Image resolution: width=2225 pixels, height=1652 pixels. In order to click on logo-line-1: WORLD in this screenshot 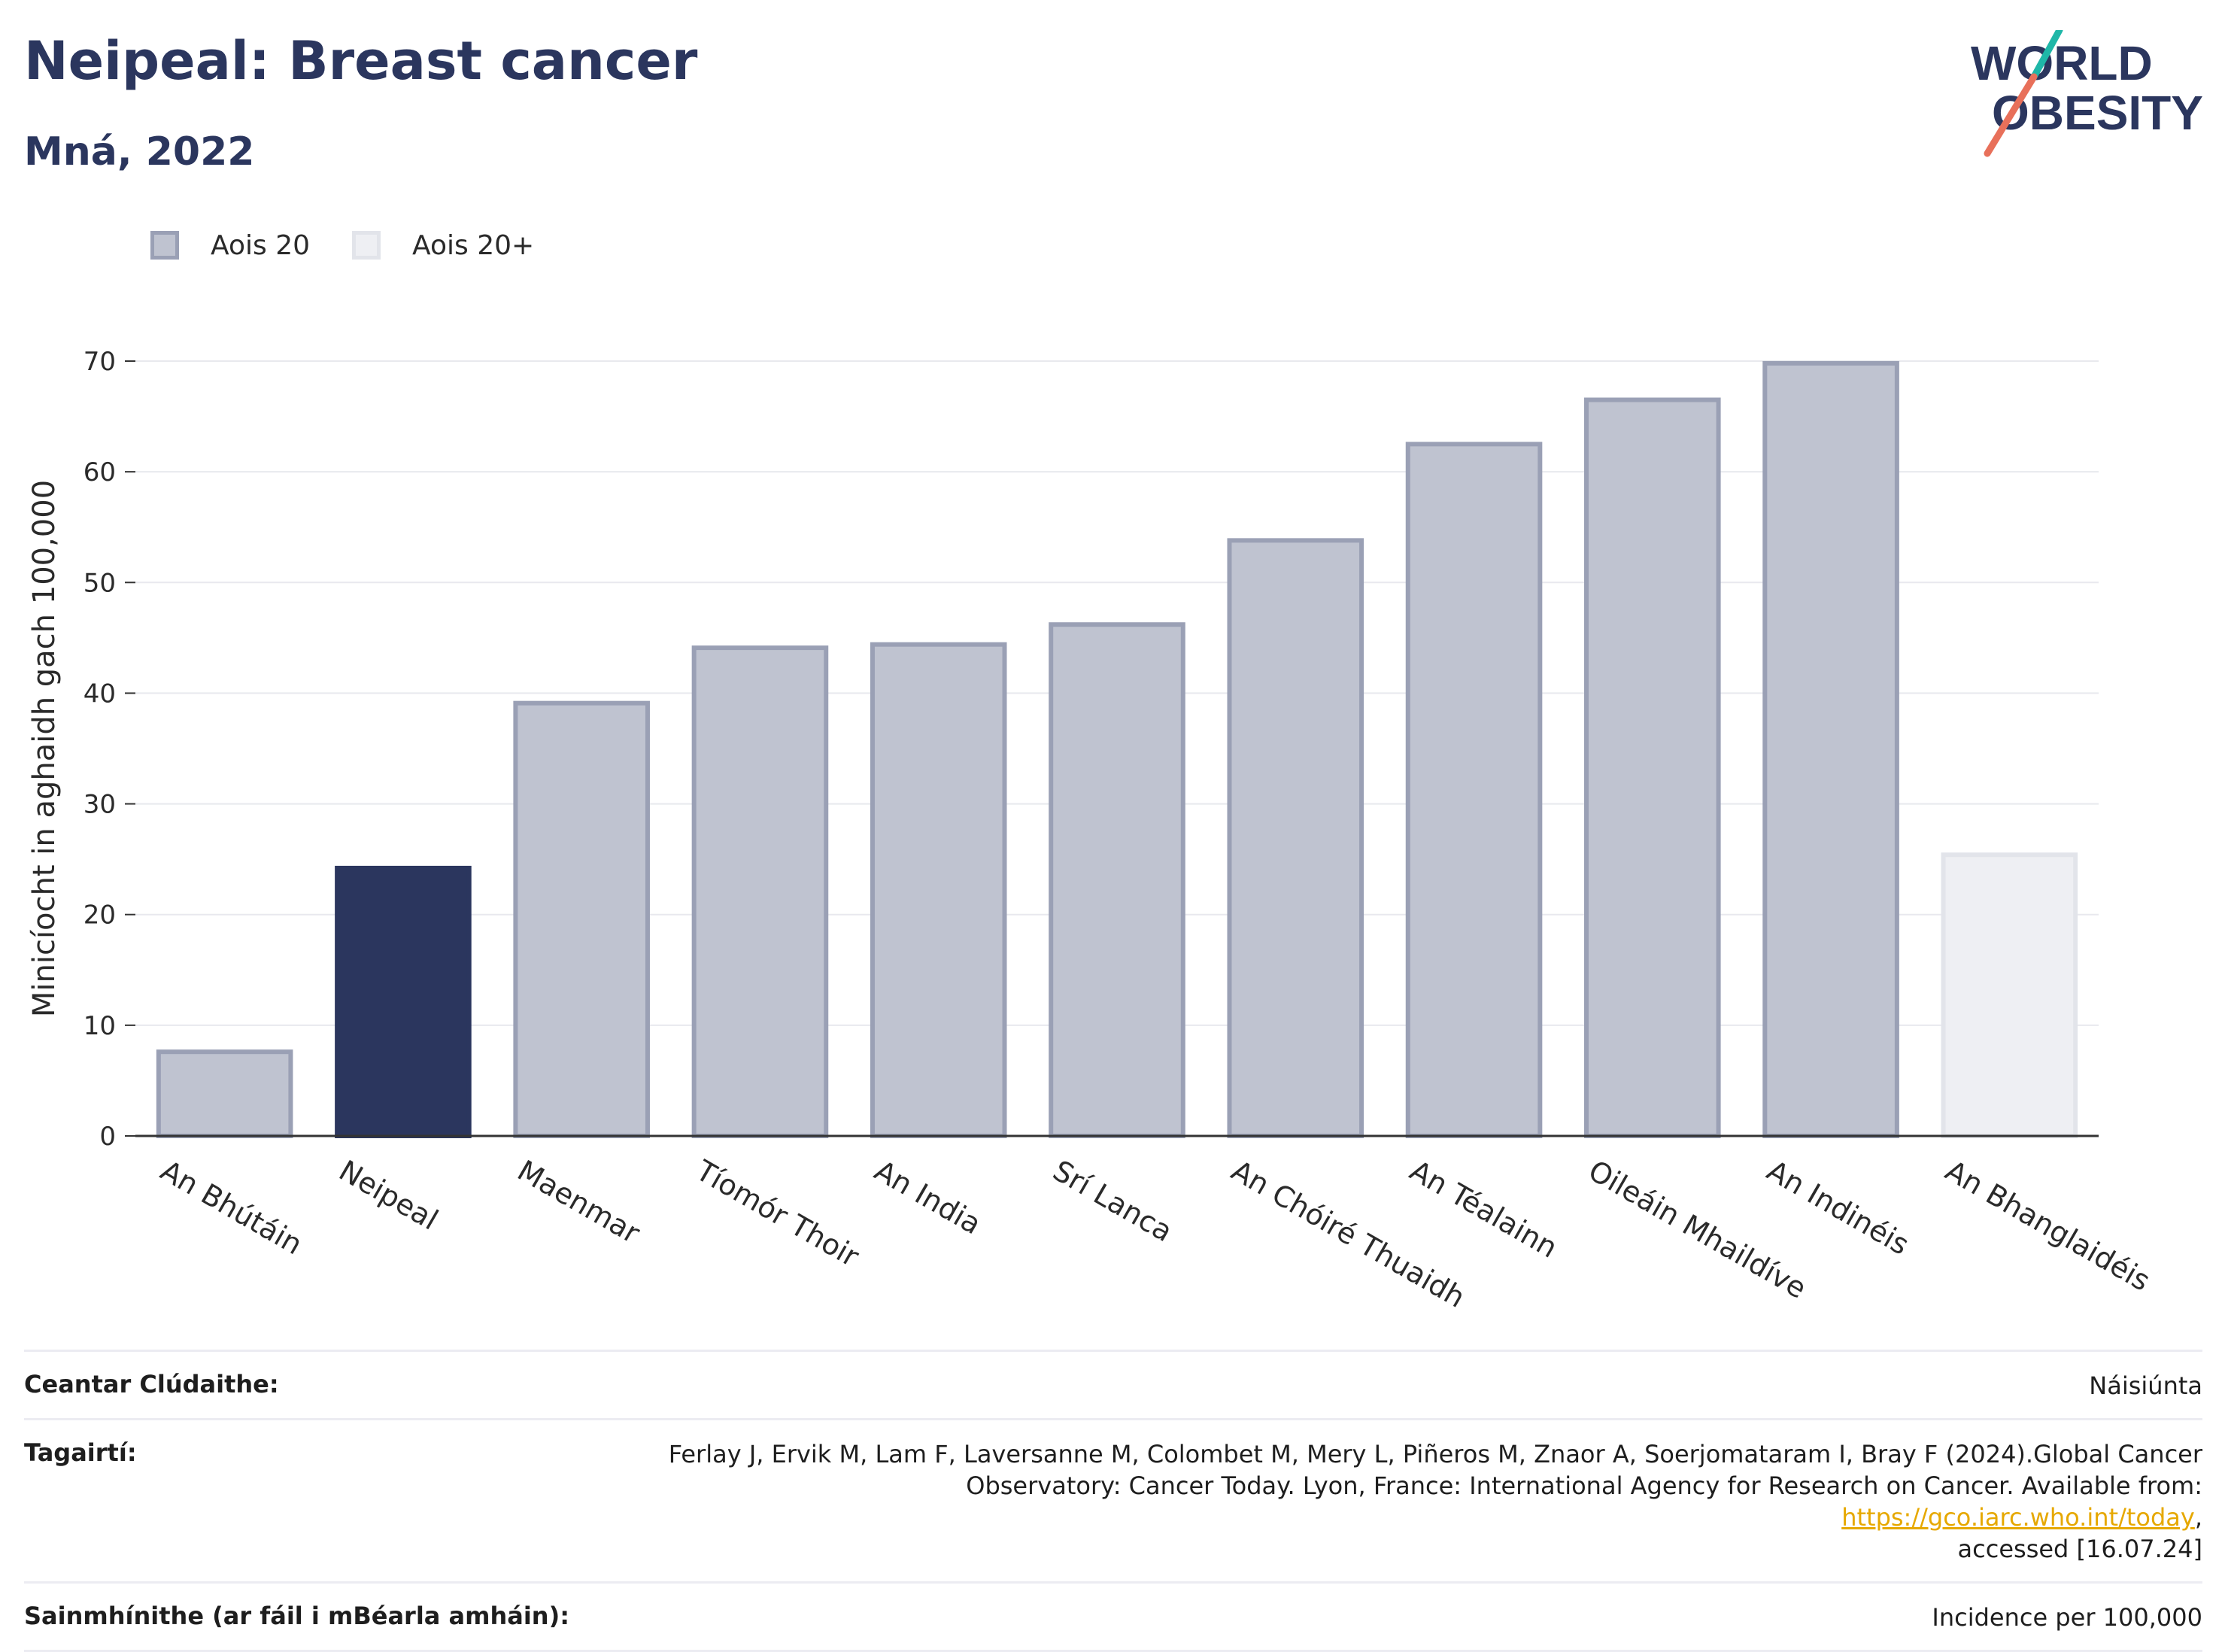, I will do `click(2062, 63)`.